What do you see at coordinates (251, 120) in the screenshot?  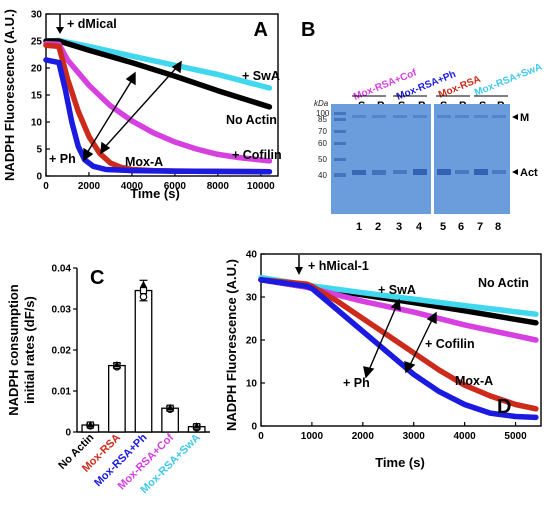 I see `panel-a-ann-noactin: No Actin` at bounding box center [251, 120].